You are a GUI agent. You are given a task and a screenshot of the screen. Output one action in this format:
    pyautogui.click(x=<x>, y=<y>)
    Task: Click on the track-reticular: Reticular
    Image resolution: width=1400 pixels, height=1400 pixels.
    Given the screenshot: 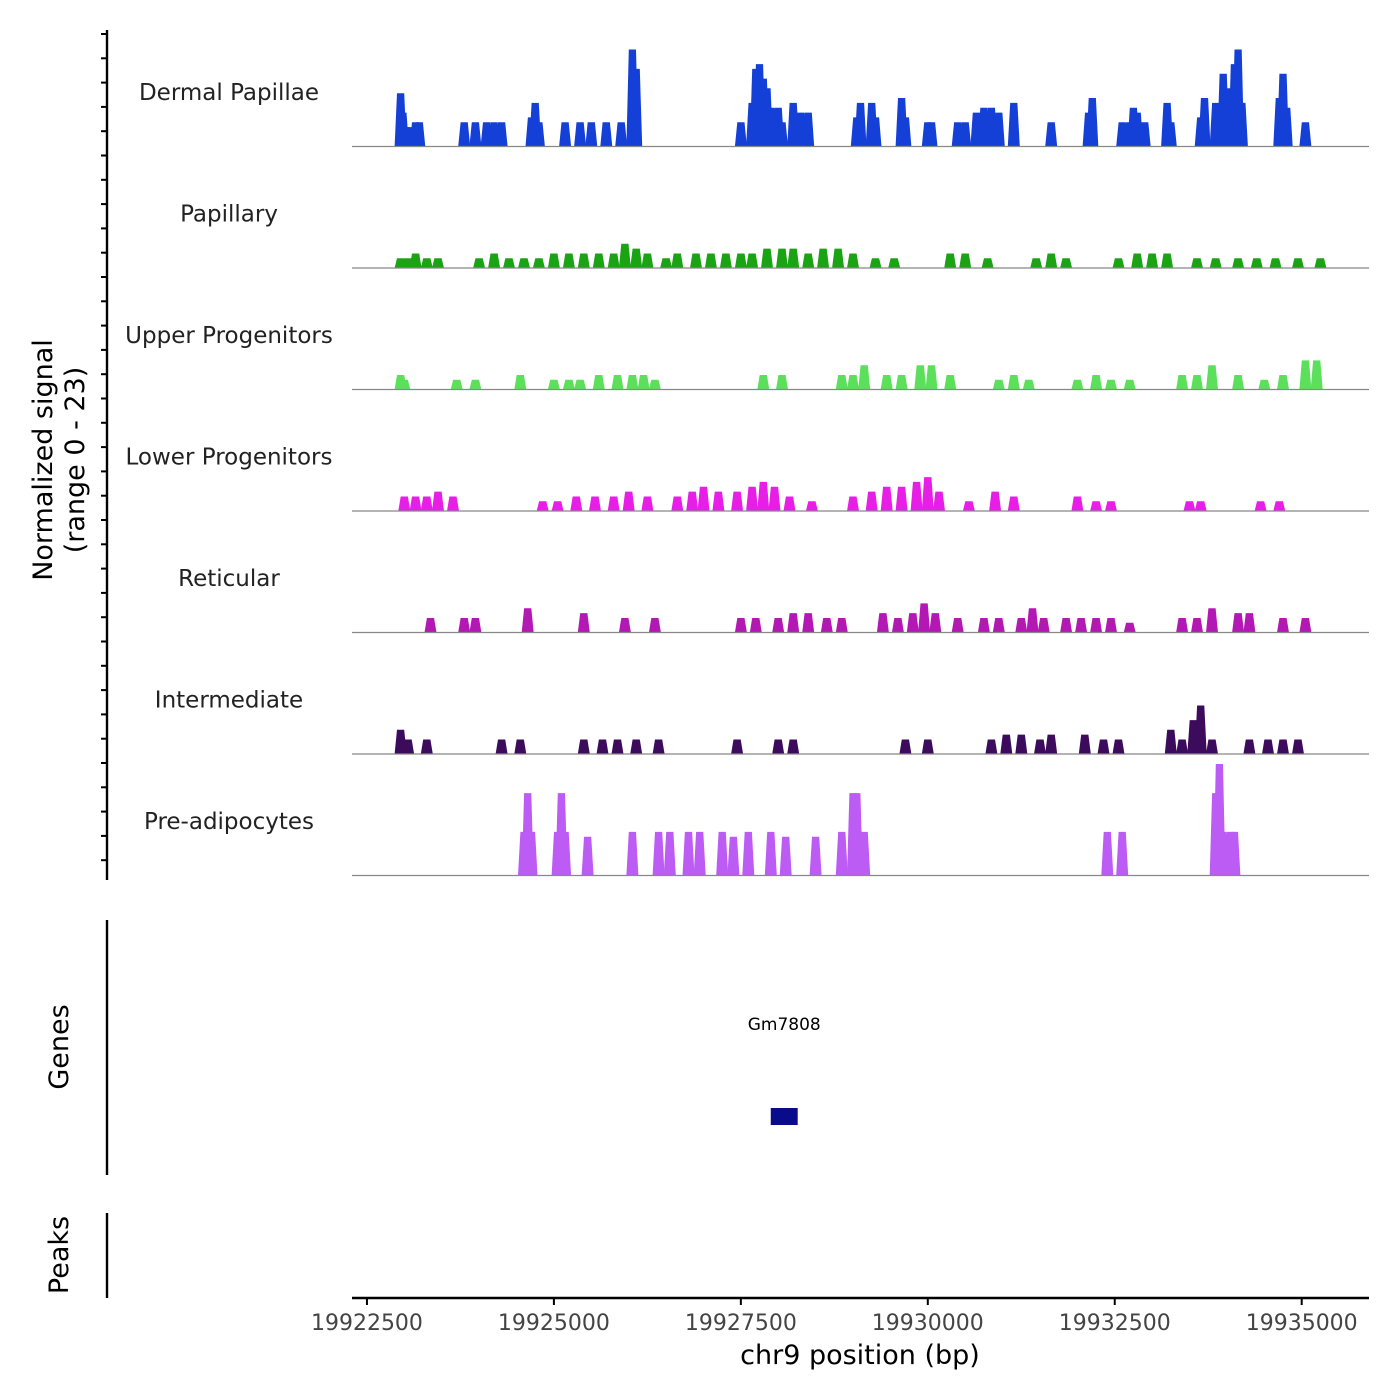 What is the action you would take?
    pyautogui.click(x=773, y=600)
    